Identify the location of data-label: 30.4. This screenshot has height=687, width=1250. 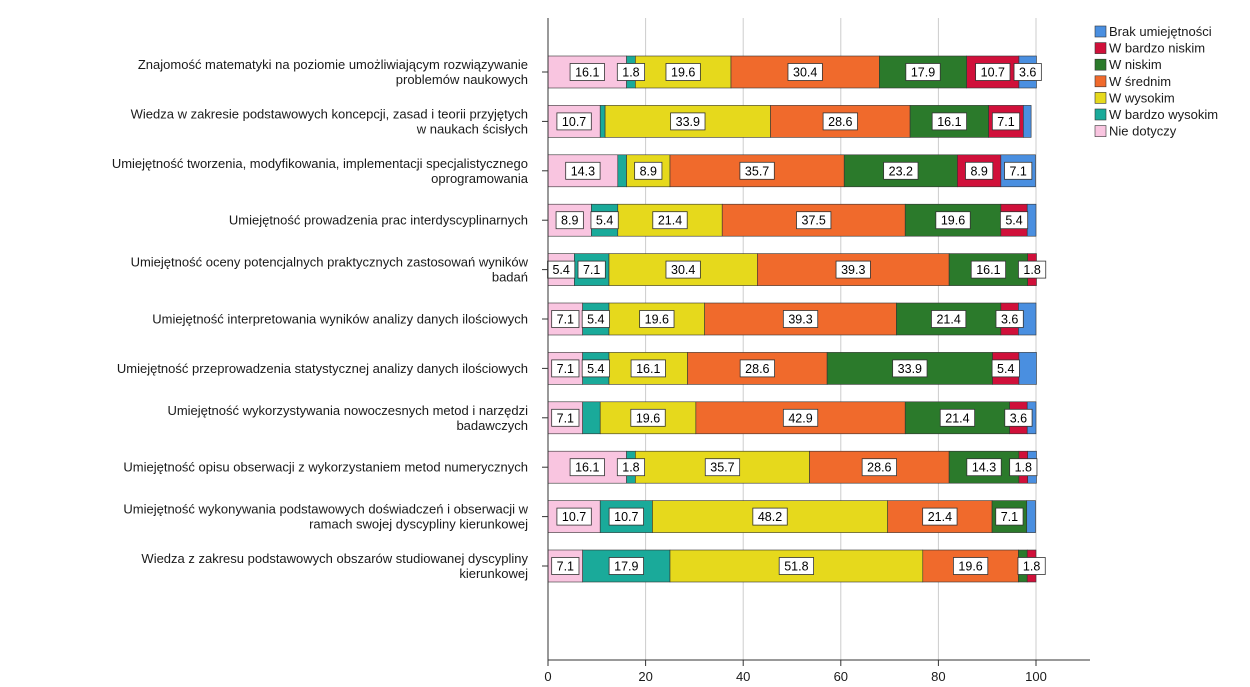
(683, 270).